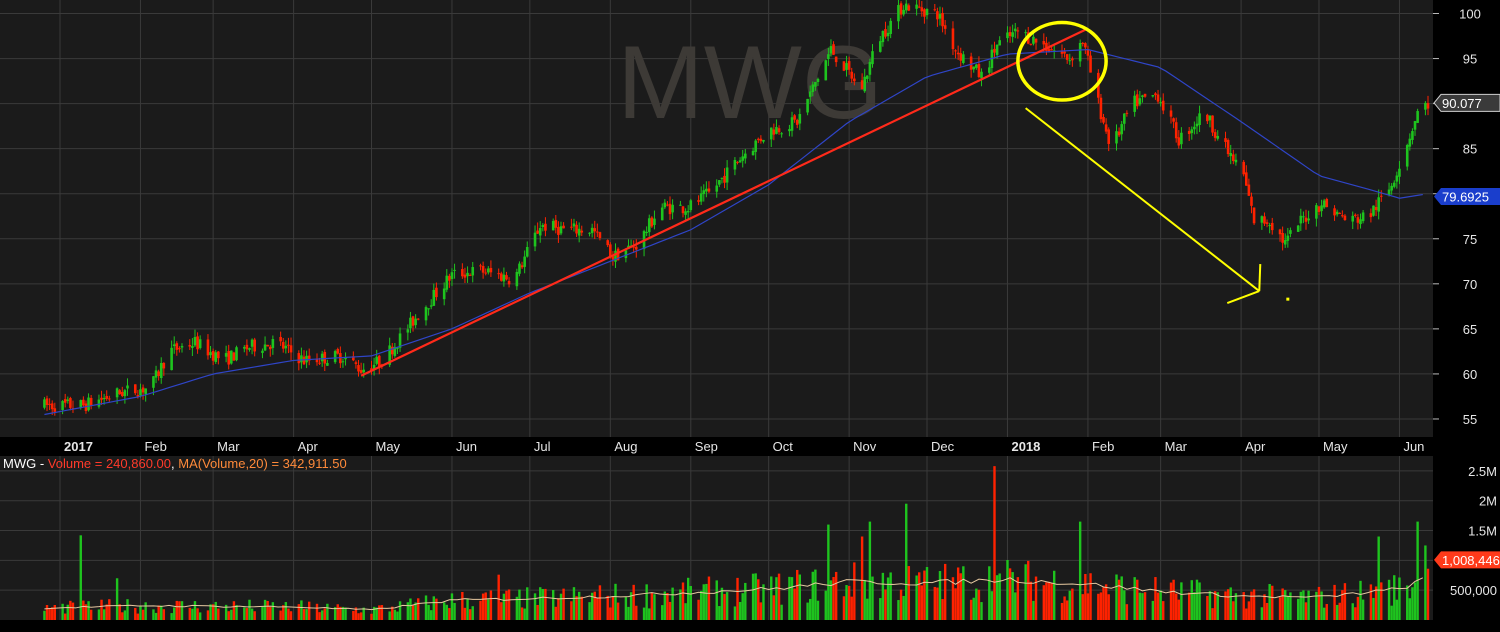  I want to click on price-tick-label: 60, so click(1470, 374).